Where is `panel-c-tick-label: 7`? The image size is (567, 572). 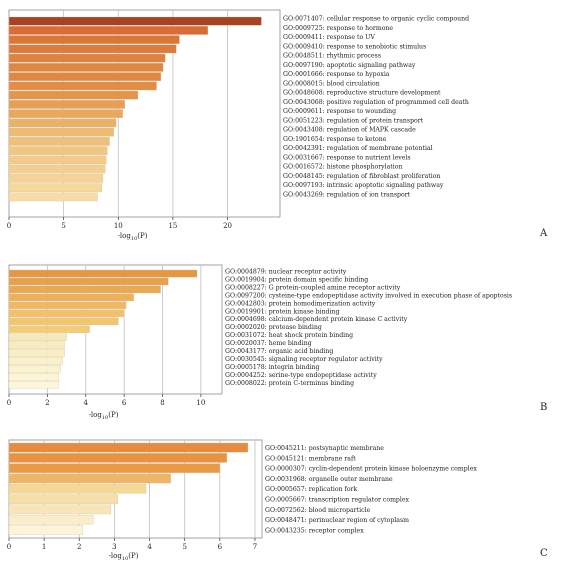
panel-c-tick-label: 7 is located at coordinates (255, 547).